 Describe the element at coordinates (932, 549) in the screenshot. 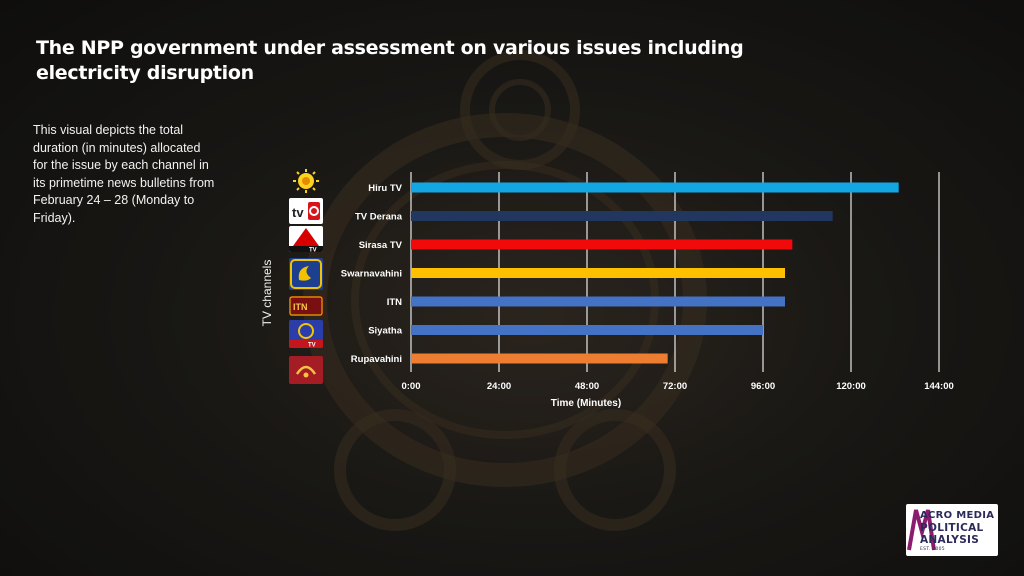

I see `brand-line-4: EST. 2005` at that location.